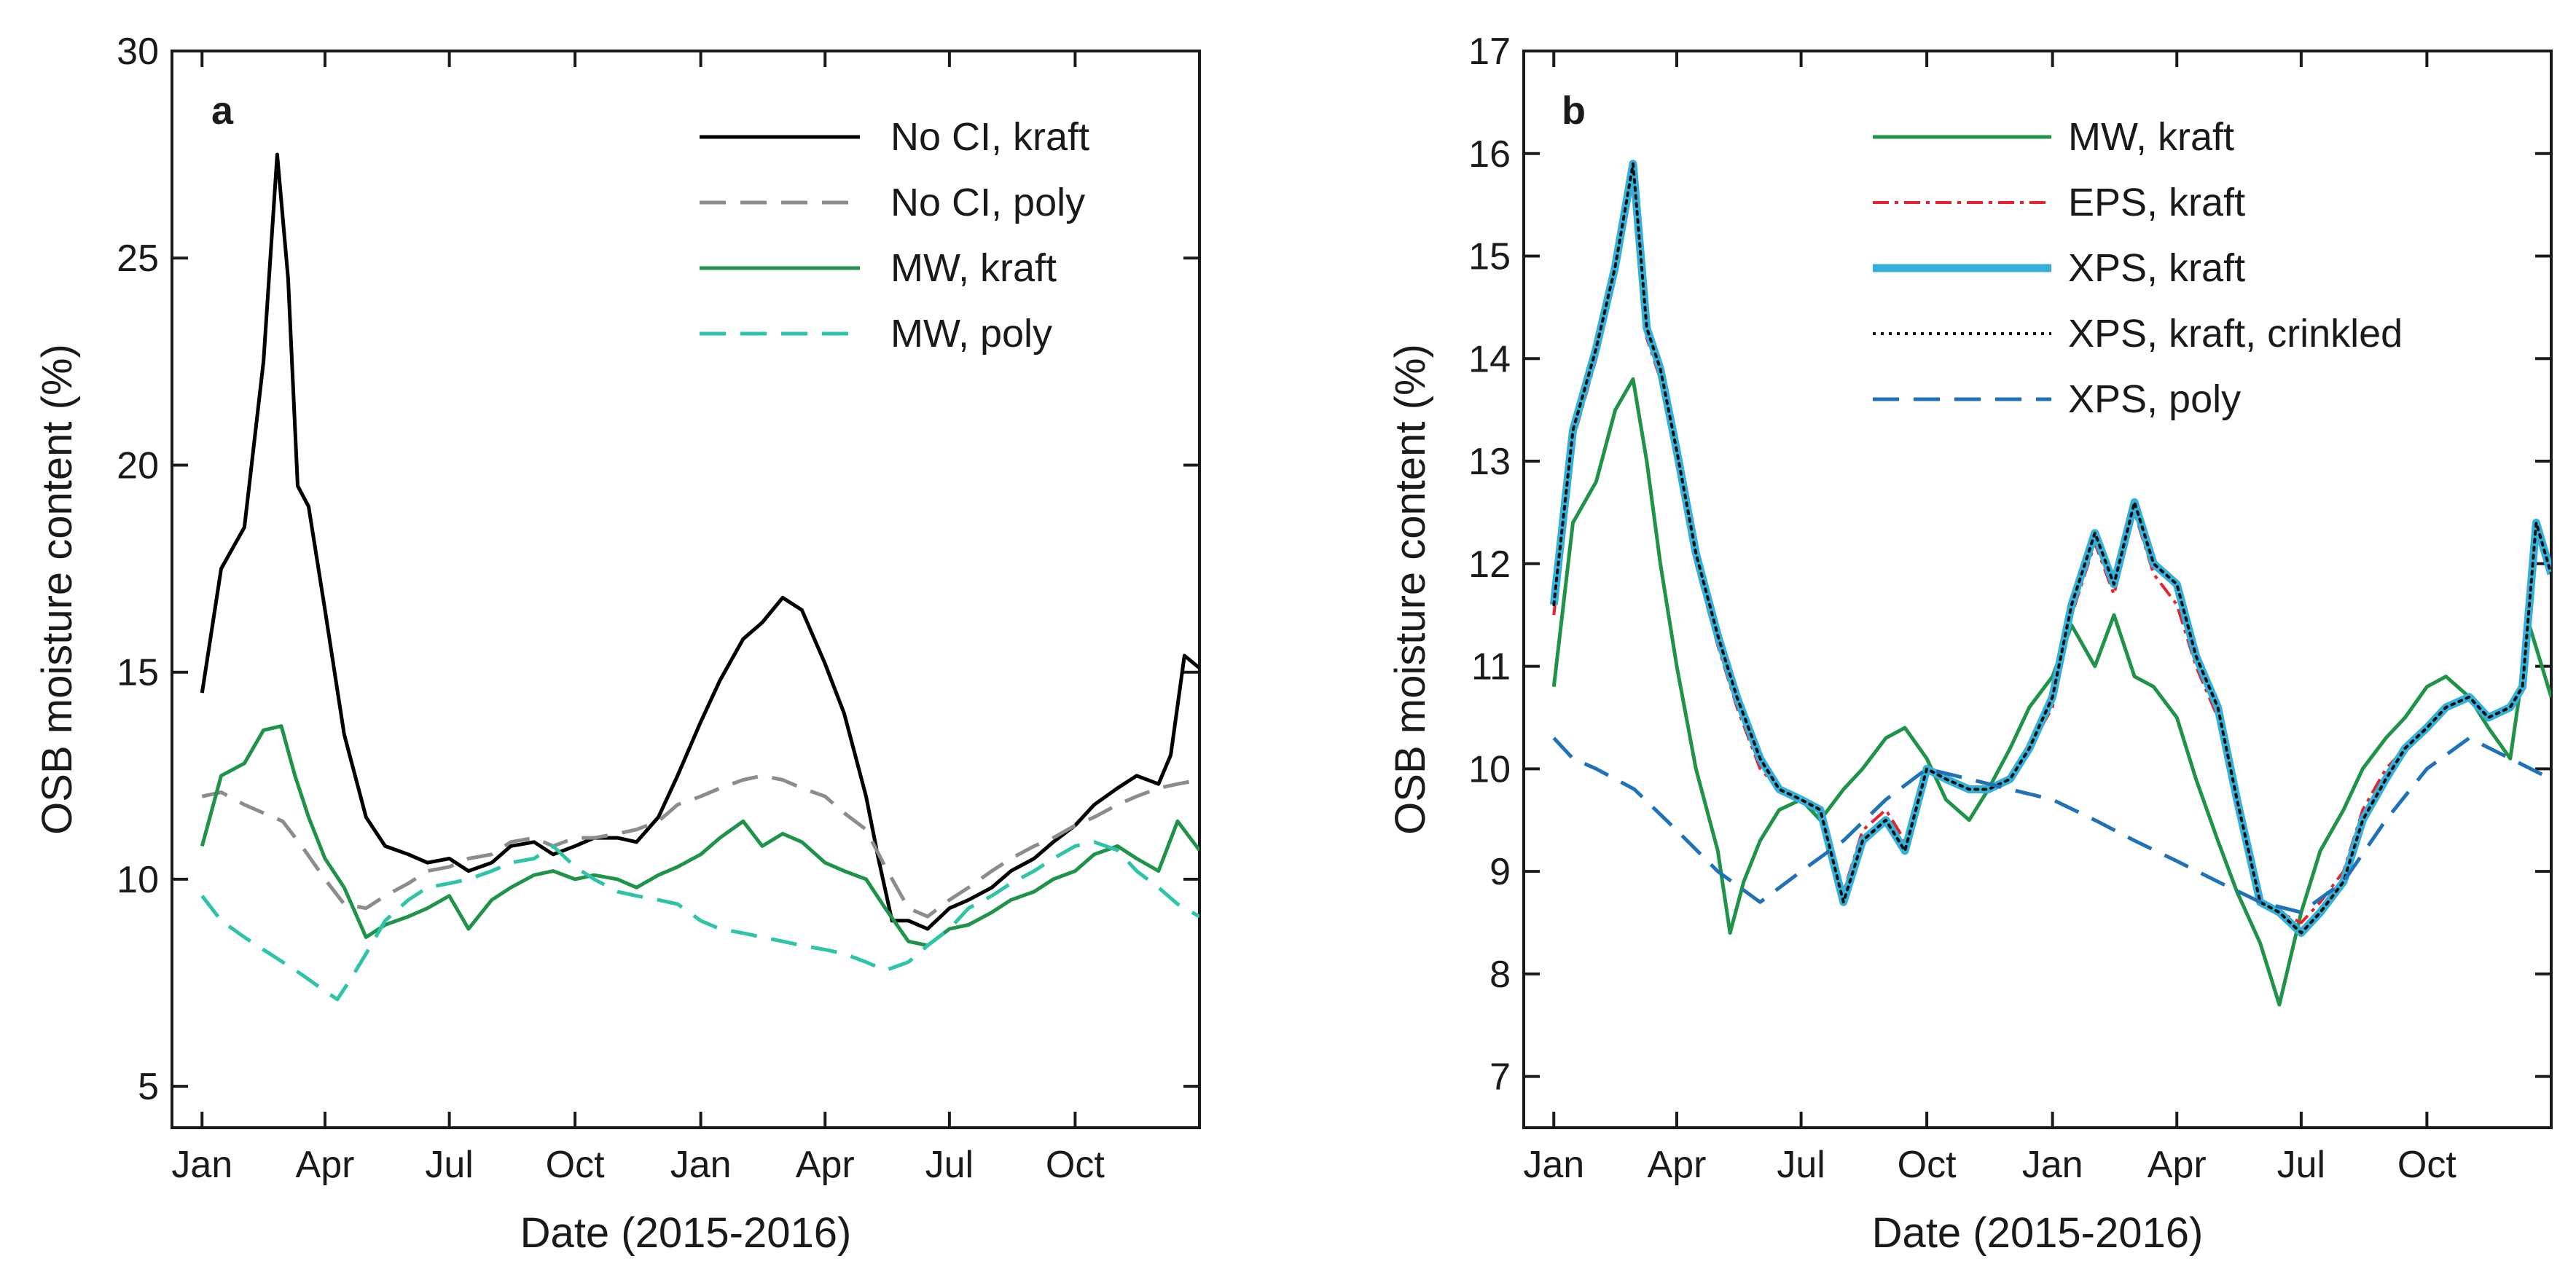 The image size is (2576, 1288). I want to click on legend-label-2: MW, kraft, so click(973, 268).